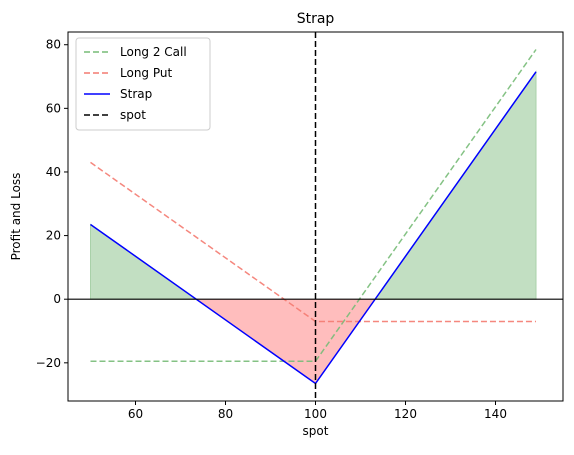 The image size is (574, 455). What do you see at coordinates (146, 73) in the screenshot?
I see `legend-label-long-put: Long Put` at bounding box center [146, 73].